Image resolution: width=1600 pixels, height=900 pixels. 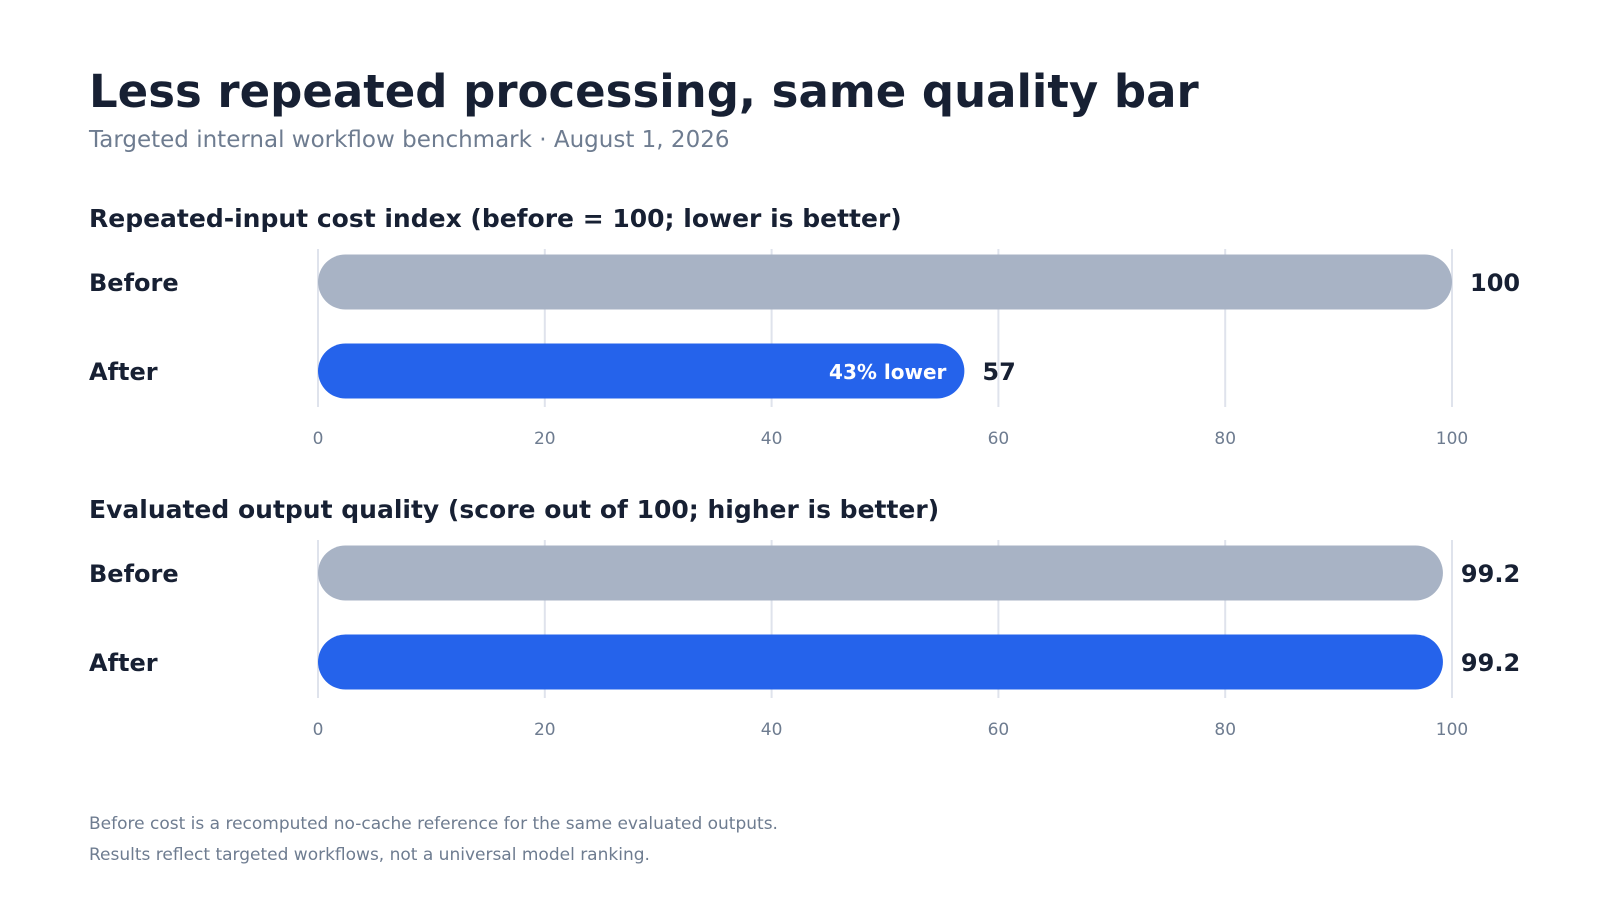 What do you see at coordinates (885, 282) in the screenshot?
I see `cost-index-bar-before` at bounding box center [885, 282].